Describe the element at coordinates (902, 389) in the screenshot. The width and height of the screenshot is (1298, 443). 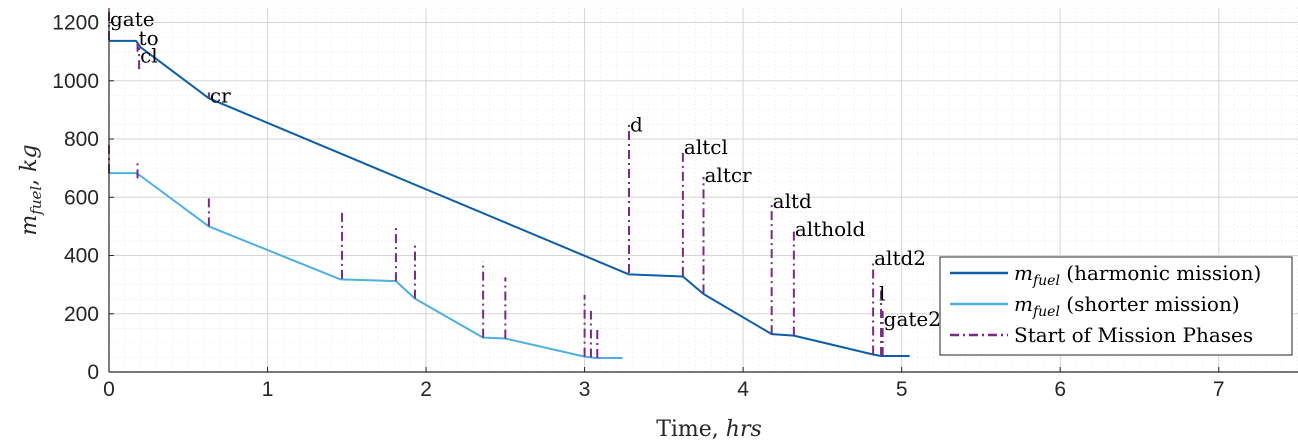
I see `x-tick-label: 5` at that location.